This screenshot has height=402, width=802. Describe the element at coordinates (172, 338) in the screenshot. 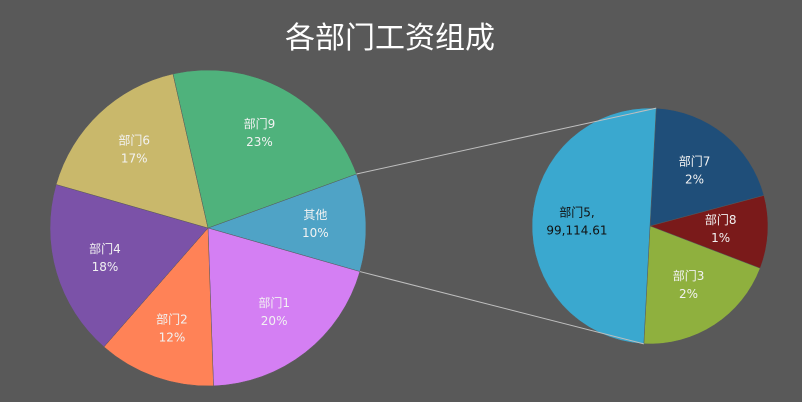

I see `slice-value-label: 12%` at that location.